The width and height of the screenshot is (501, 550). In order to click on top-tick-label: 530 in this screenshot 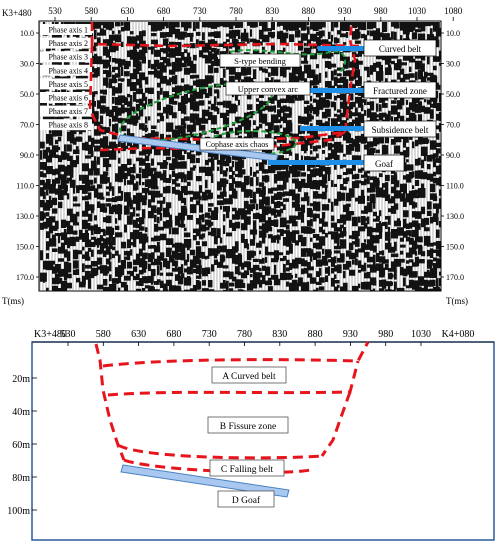, I will do `click(55, 11)`.